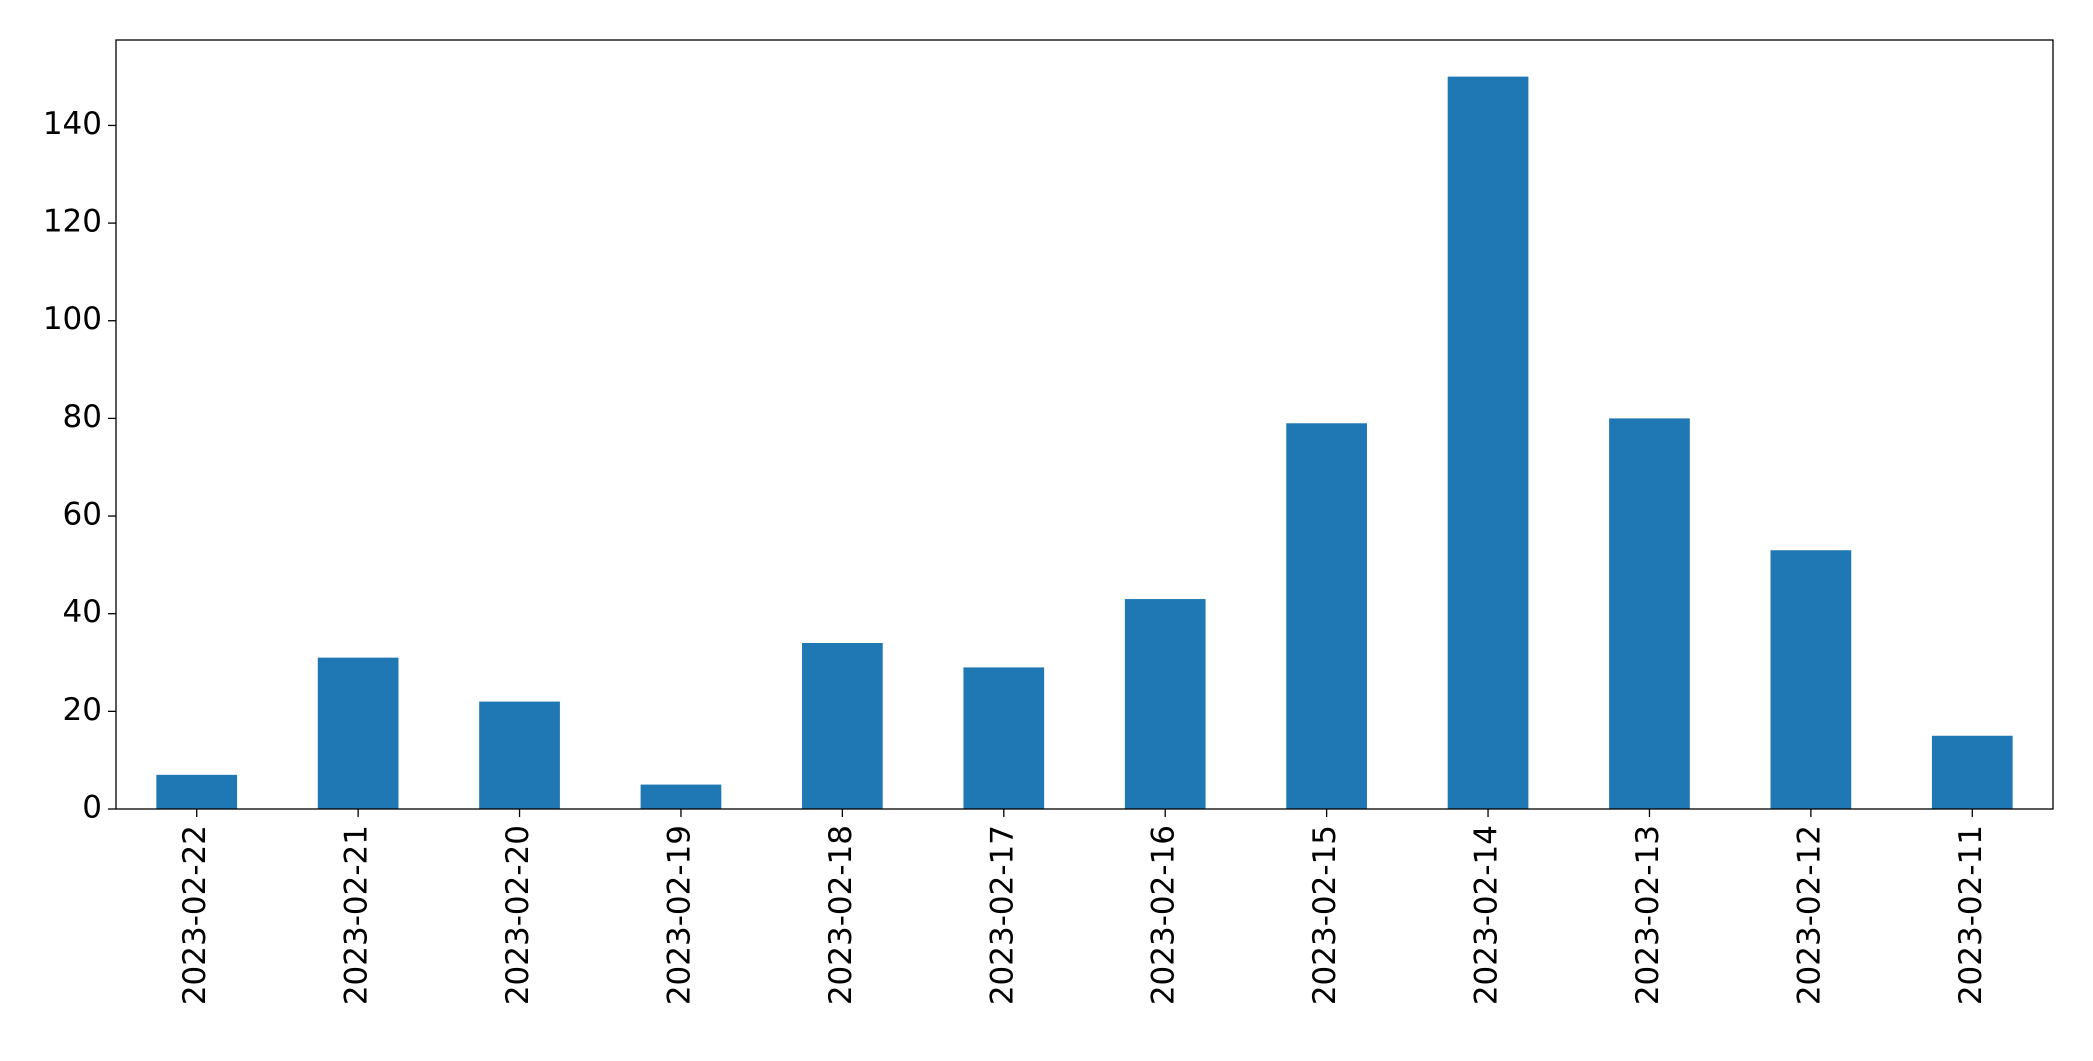 The height and width of the screenshot is (1061, 2093). Describe the element at coordinates (82, 612) in the screenshot. I see `y-tick-label: 40` at that location.